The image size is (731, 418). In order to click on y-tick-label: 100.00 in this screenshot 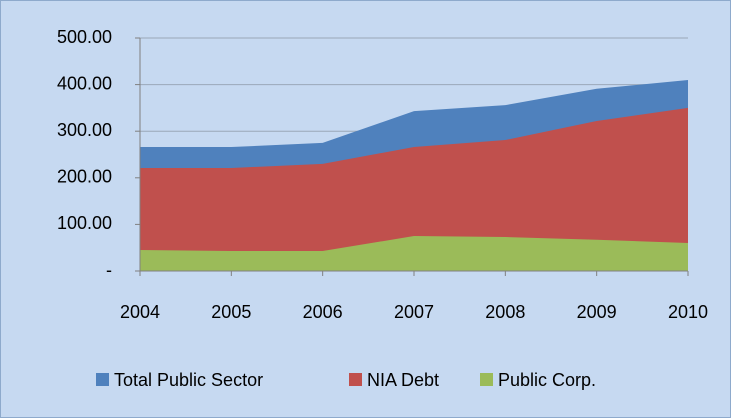, I will do `click(84, 223)`.